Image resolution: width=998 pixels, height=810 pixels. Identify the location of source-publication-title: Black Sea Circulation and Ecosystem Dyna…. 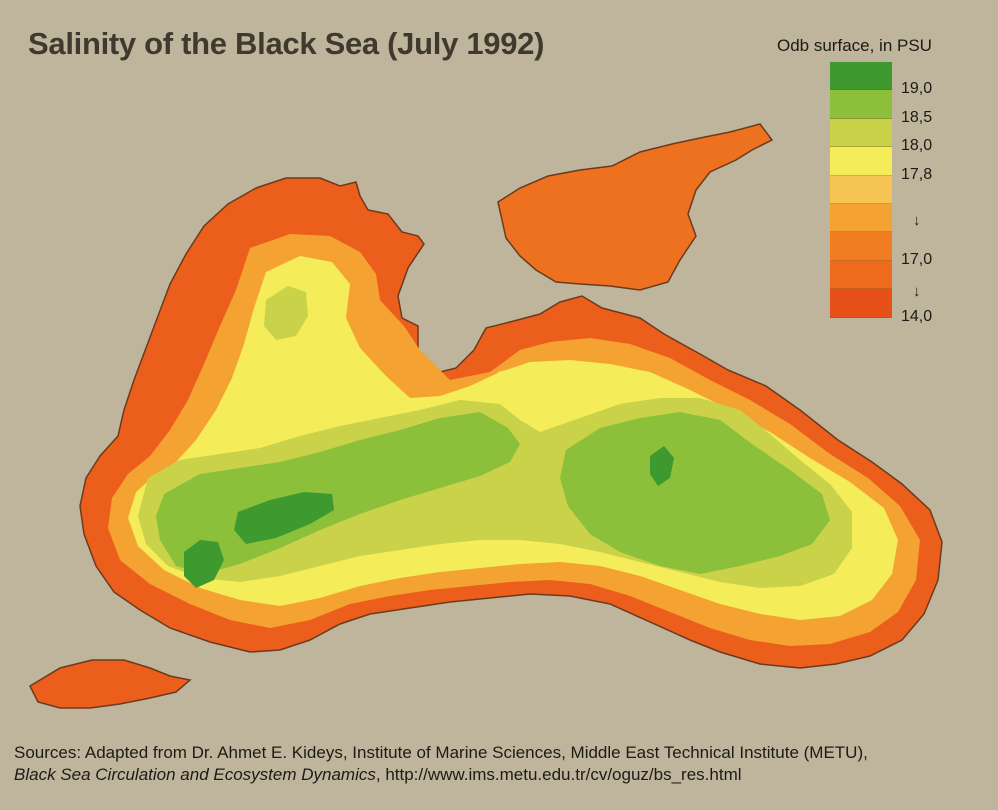
(195, 774).